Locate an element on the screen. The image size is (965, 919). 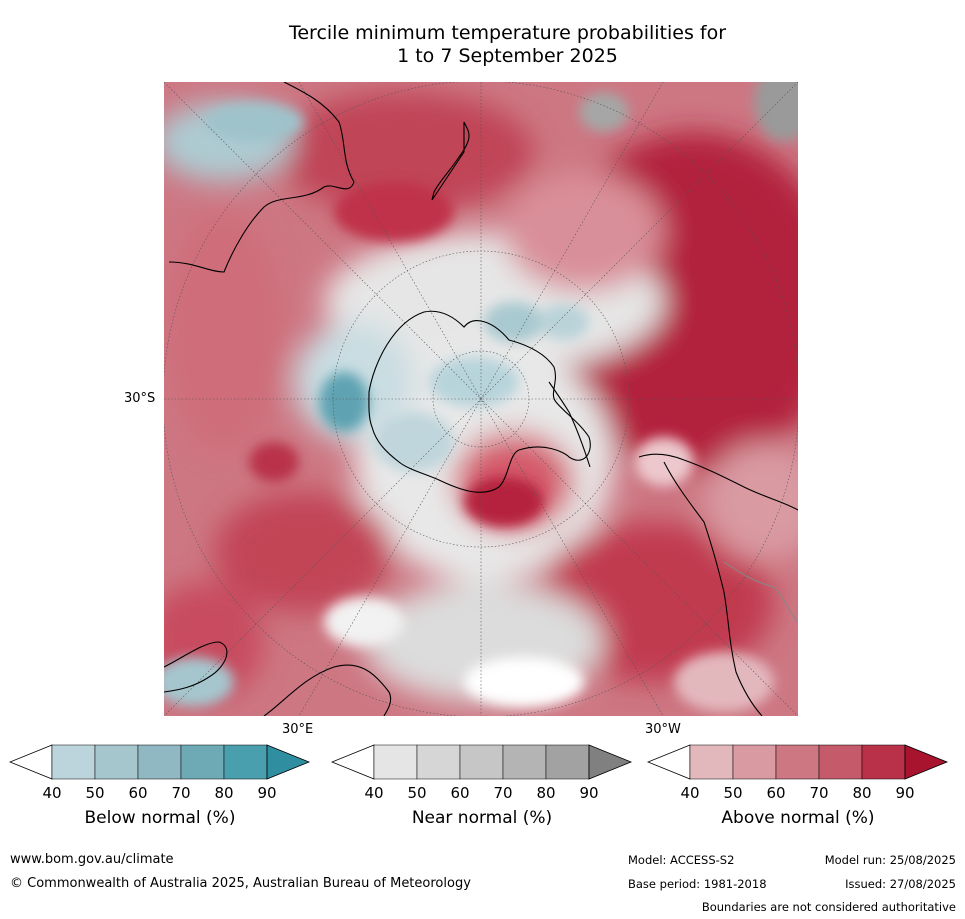
colorbar-ticks-below: 40 50 60 70 80 90 is located at coordinates (160, 794).